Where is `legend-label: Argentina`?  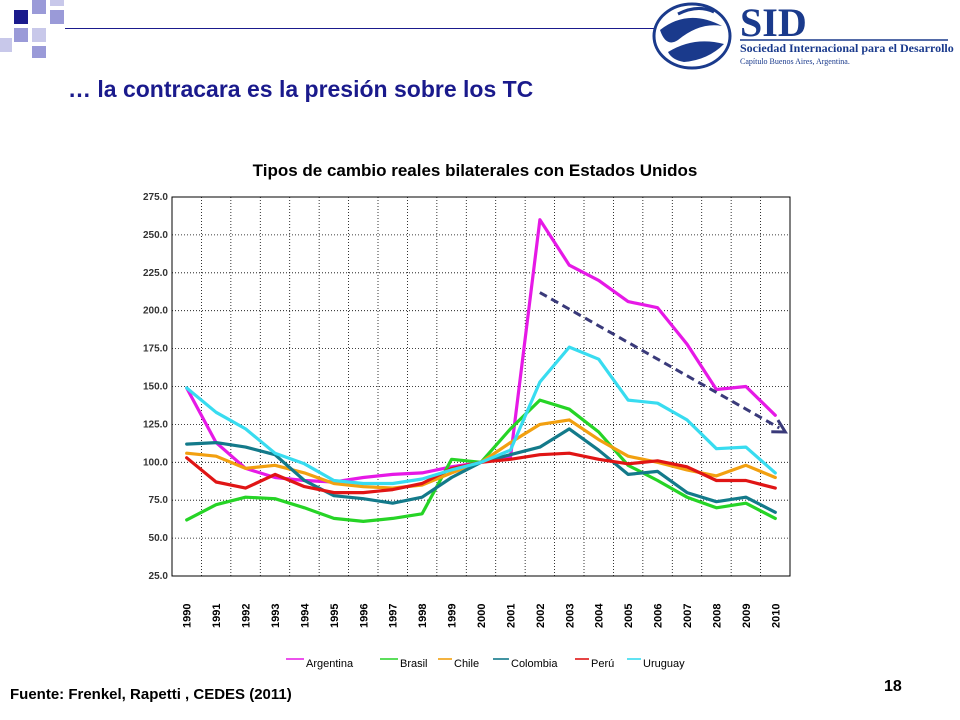 legend-label: Argentina is located at coordinates (330, 664).